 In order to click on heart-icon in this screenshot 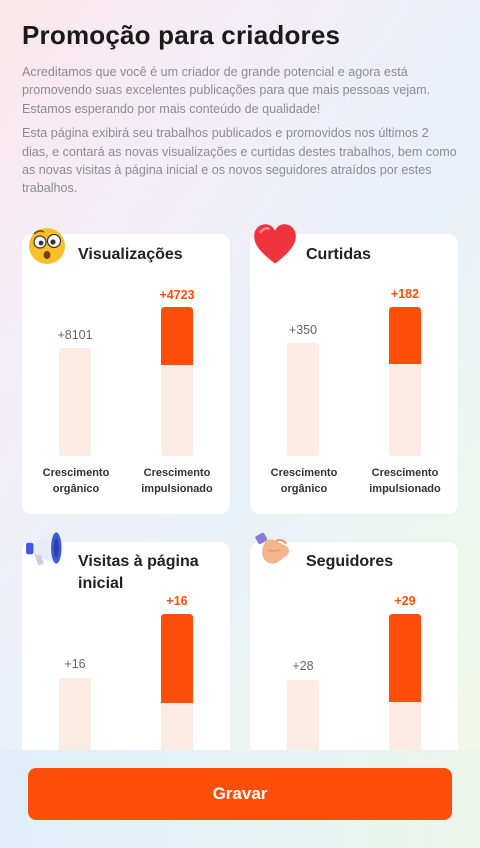, I will do `click(275, 244)`.